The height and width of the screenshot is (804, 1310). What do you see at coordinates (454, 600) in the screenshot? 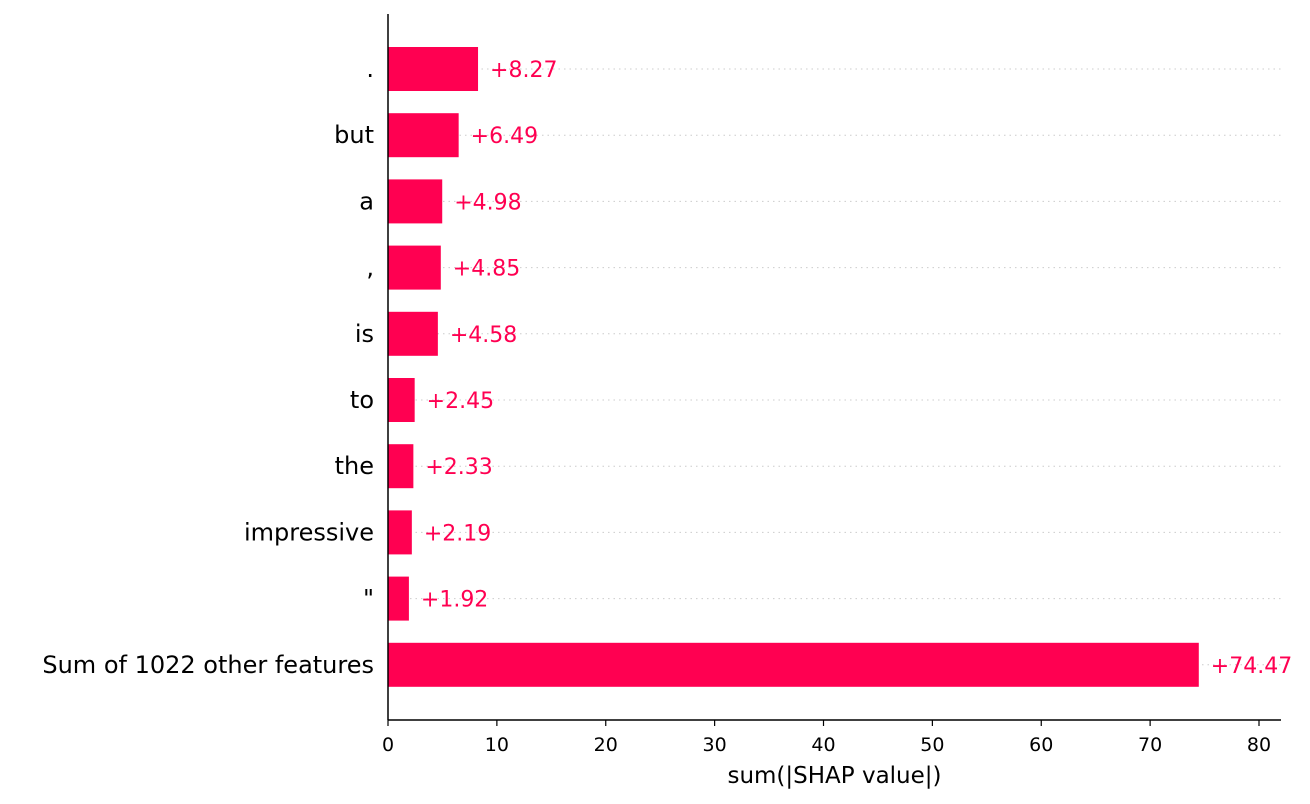
I see `value-label: +1.92` at bounding box center [454, 600].